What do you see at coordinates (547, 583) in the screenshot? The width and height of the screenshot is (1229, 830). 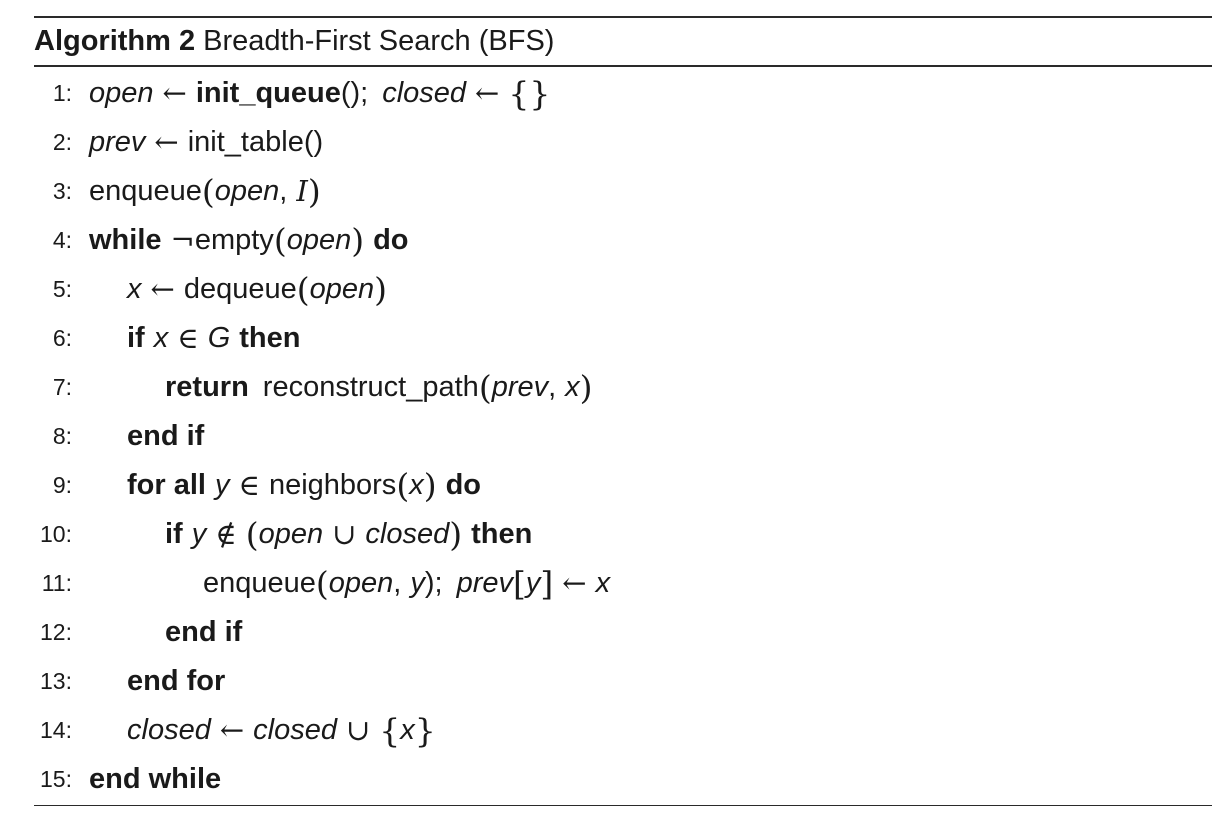 I see `right-bracket: ]` at bounding box center [547, 583].